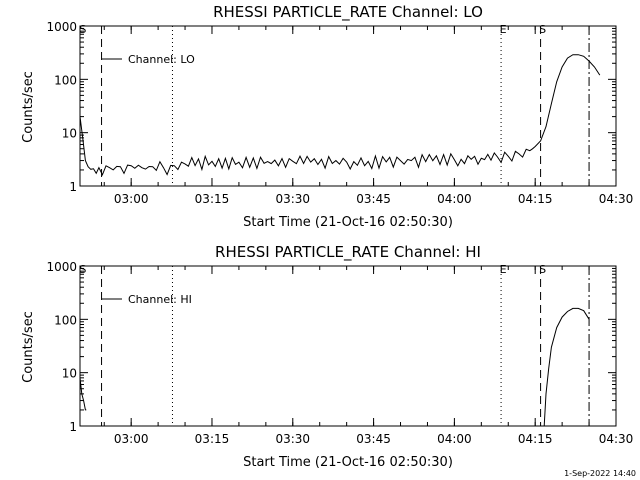 Image resolution: width=640 pixels, height=480 pixels. I want to click on footer-timestamp: 1-Sep-2022 14:40, so click(600, 473).